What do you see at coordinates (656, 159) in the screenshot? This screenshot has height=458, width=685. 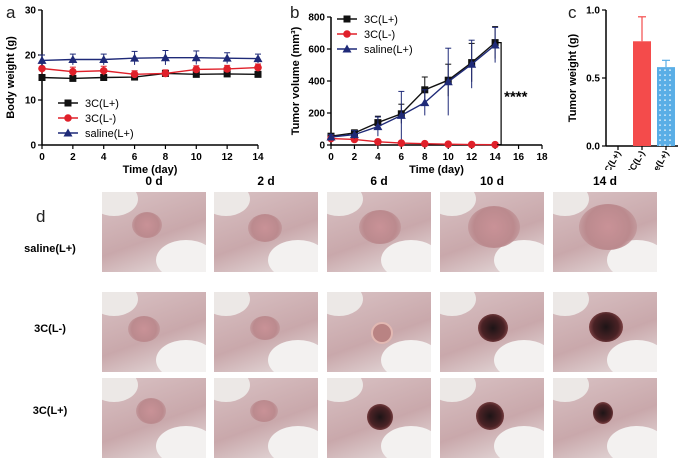 I see `x-tick-label: saline(L+)` at bounding box center [656, 159].